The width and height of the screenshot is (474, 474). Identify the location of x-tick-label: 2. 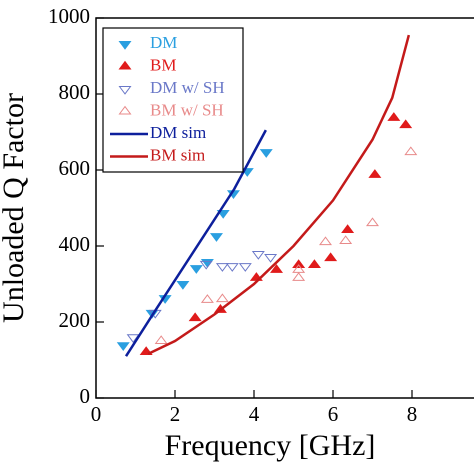
(175, 414).